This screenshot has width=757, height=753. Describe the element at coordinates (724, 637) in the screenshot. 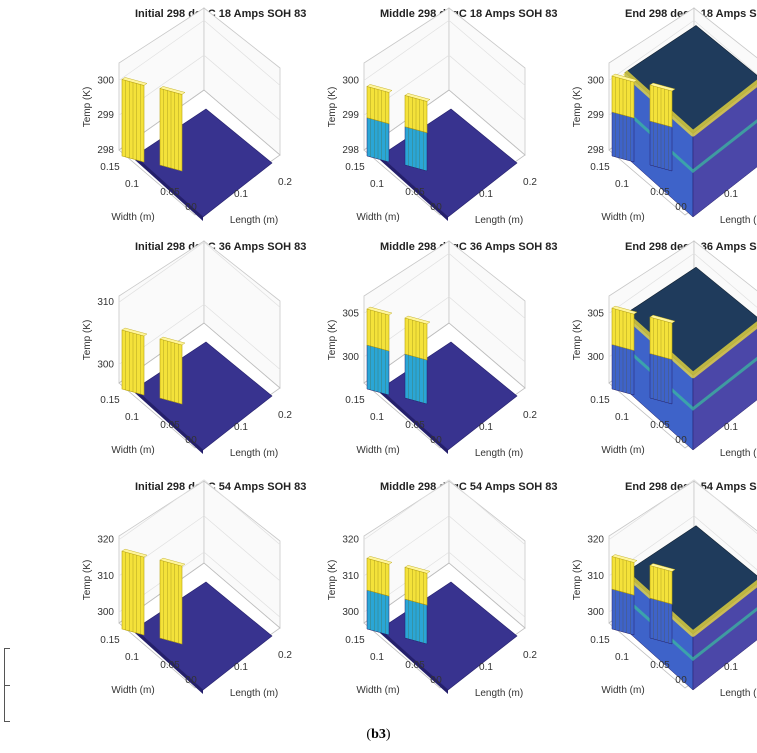

I see `body-side-right` at that location.